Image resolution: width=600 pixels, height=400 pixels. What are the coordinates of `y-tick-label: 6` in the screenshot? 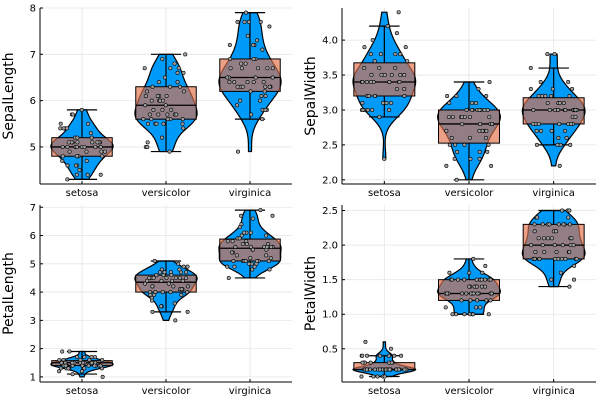 It's located at (33, 101).